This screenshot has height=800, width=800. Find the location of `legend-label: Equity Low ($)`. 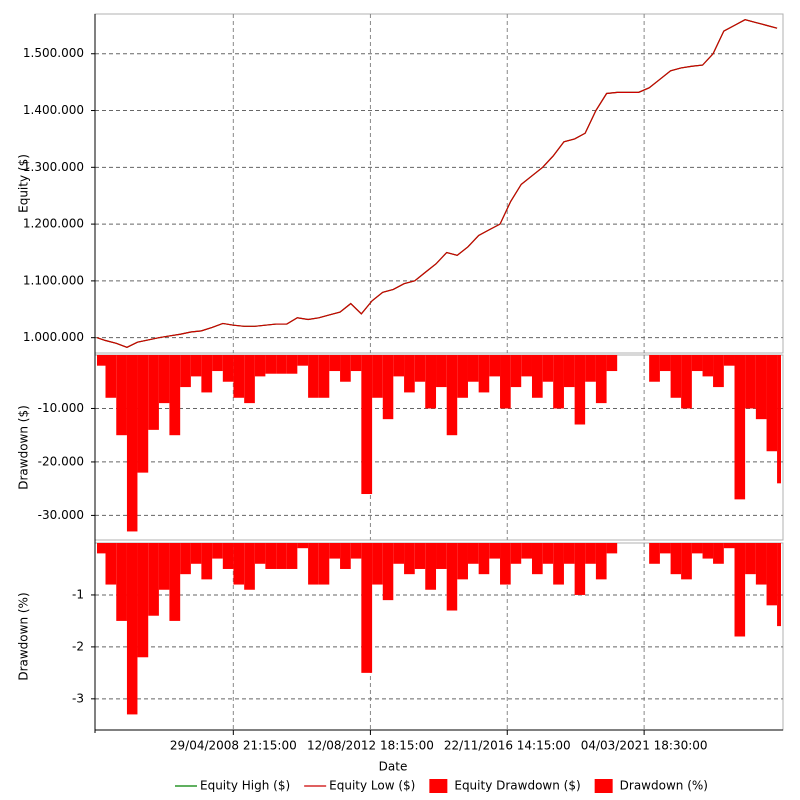

legend-label: Equity Low ($) is located at coordinates (372, 786).